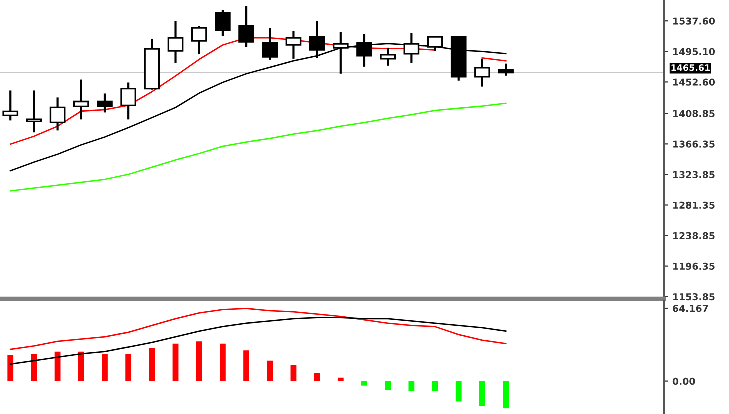  I want to click on y-tick-label: 1408.85, so click(694, 114).